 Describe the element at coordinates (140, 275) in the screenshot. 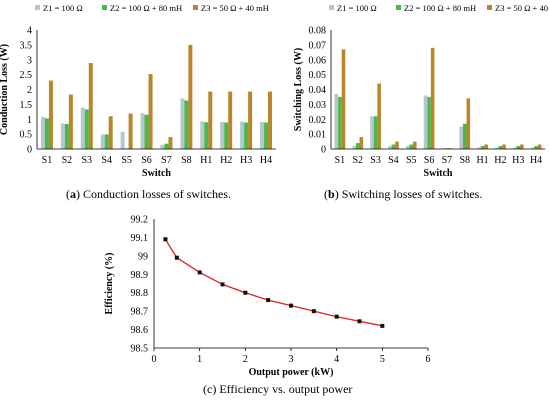

I see `y-tick-label: 98.9` at that location.